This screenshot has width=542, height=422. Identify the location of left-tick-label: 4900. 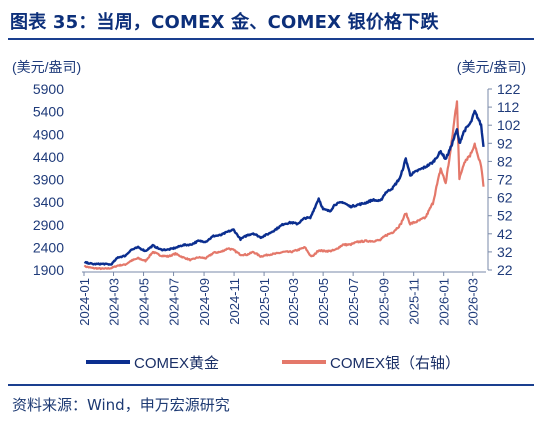
(48, 134).